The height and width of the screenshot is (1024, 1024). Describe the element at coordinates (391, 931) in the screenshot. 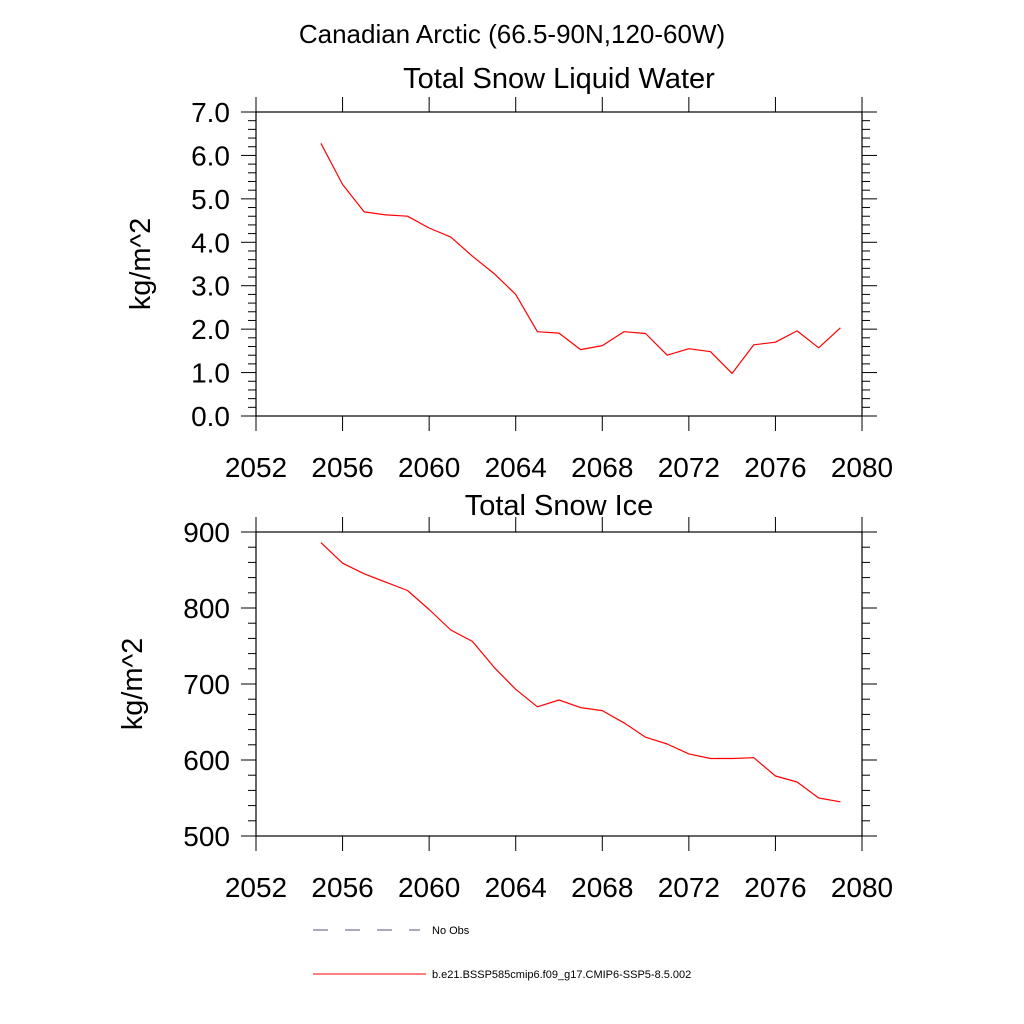

I see `legend-item-obs: No Obs` at that location.